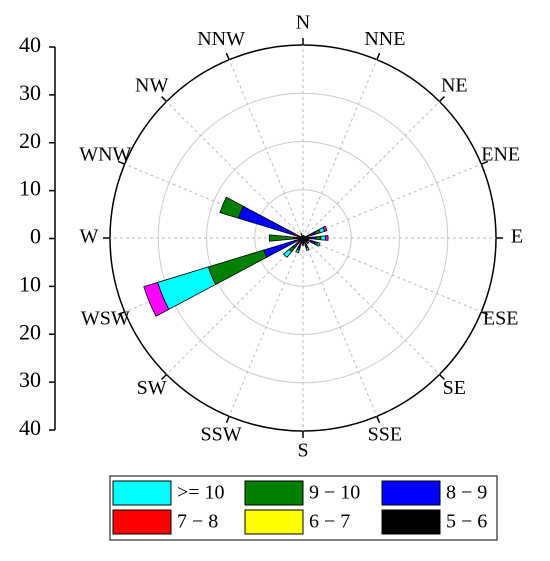 The width and height of the screenshot is (550, 561). What do you see at coordinates (517, 237) in the screenshot?
I see `direction-label: E` at bounding box center [517, 237].